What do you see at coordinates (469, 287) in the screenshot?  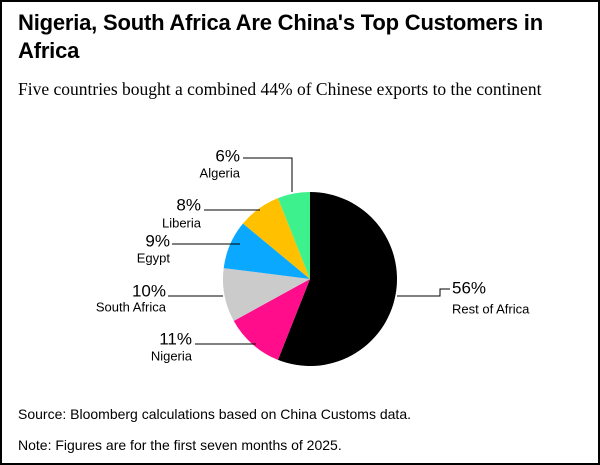 I see `slice-value-label-rest-of-africa: 56%` at bounding box center [469, 287].